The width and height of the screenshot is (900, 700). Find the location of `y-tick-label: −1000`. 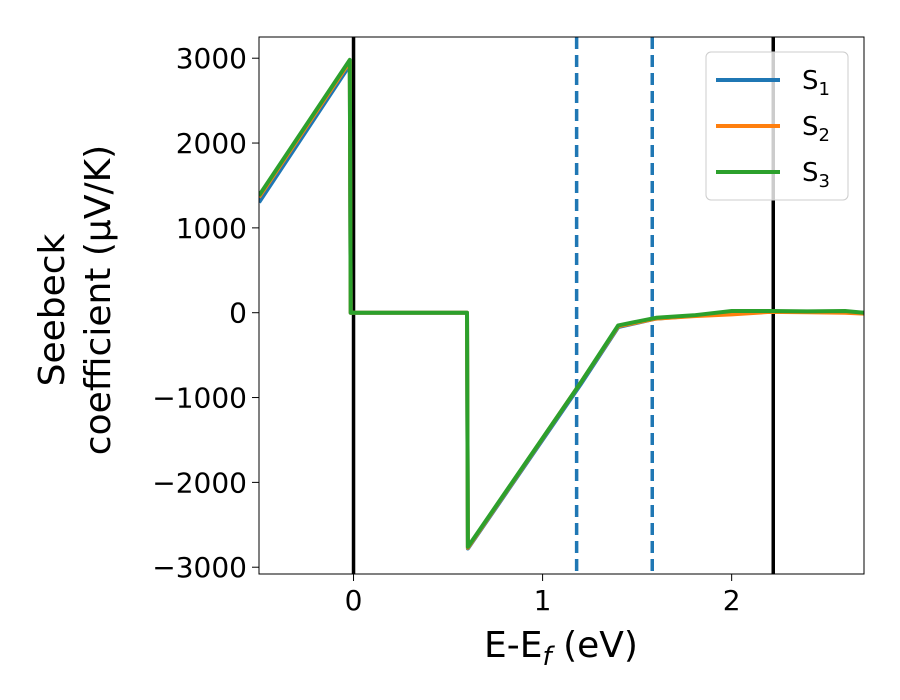

y-tick-label: −1000 is located at coordinates (199, 398).